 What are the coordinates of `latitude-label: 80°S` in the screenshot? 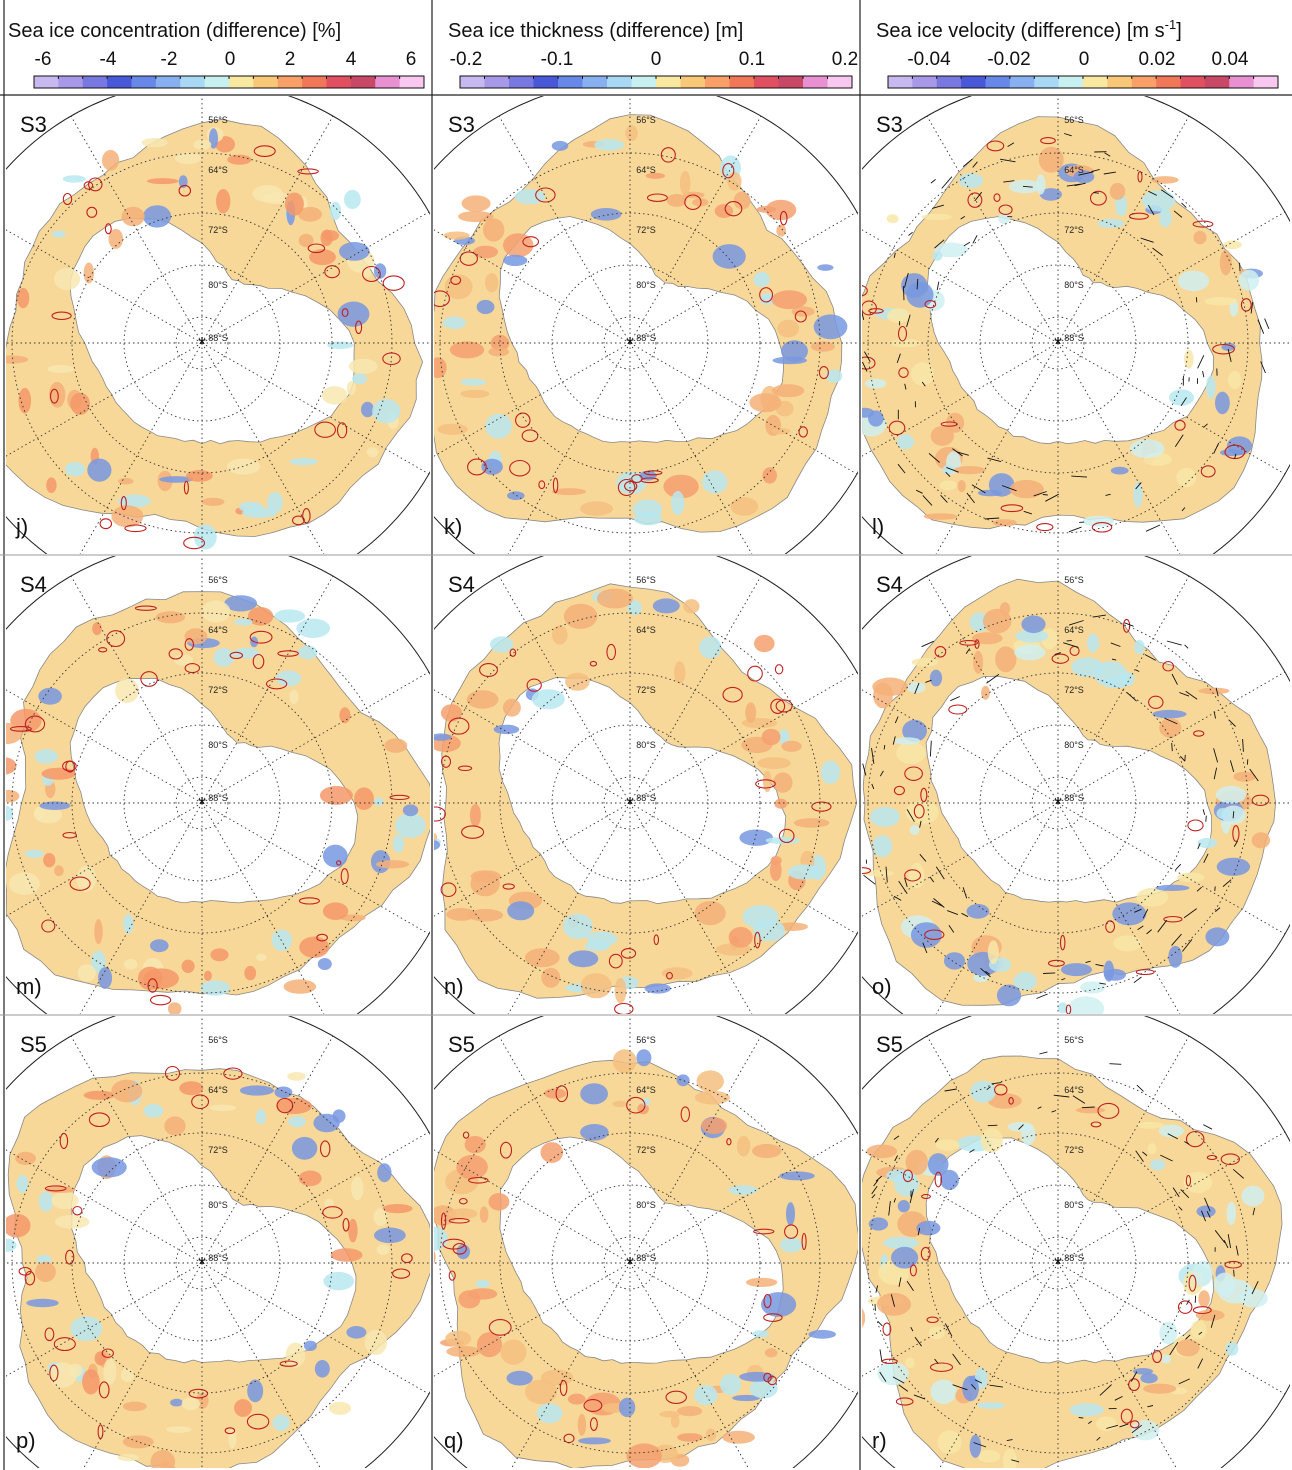 It's located at (646, 285).